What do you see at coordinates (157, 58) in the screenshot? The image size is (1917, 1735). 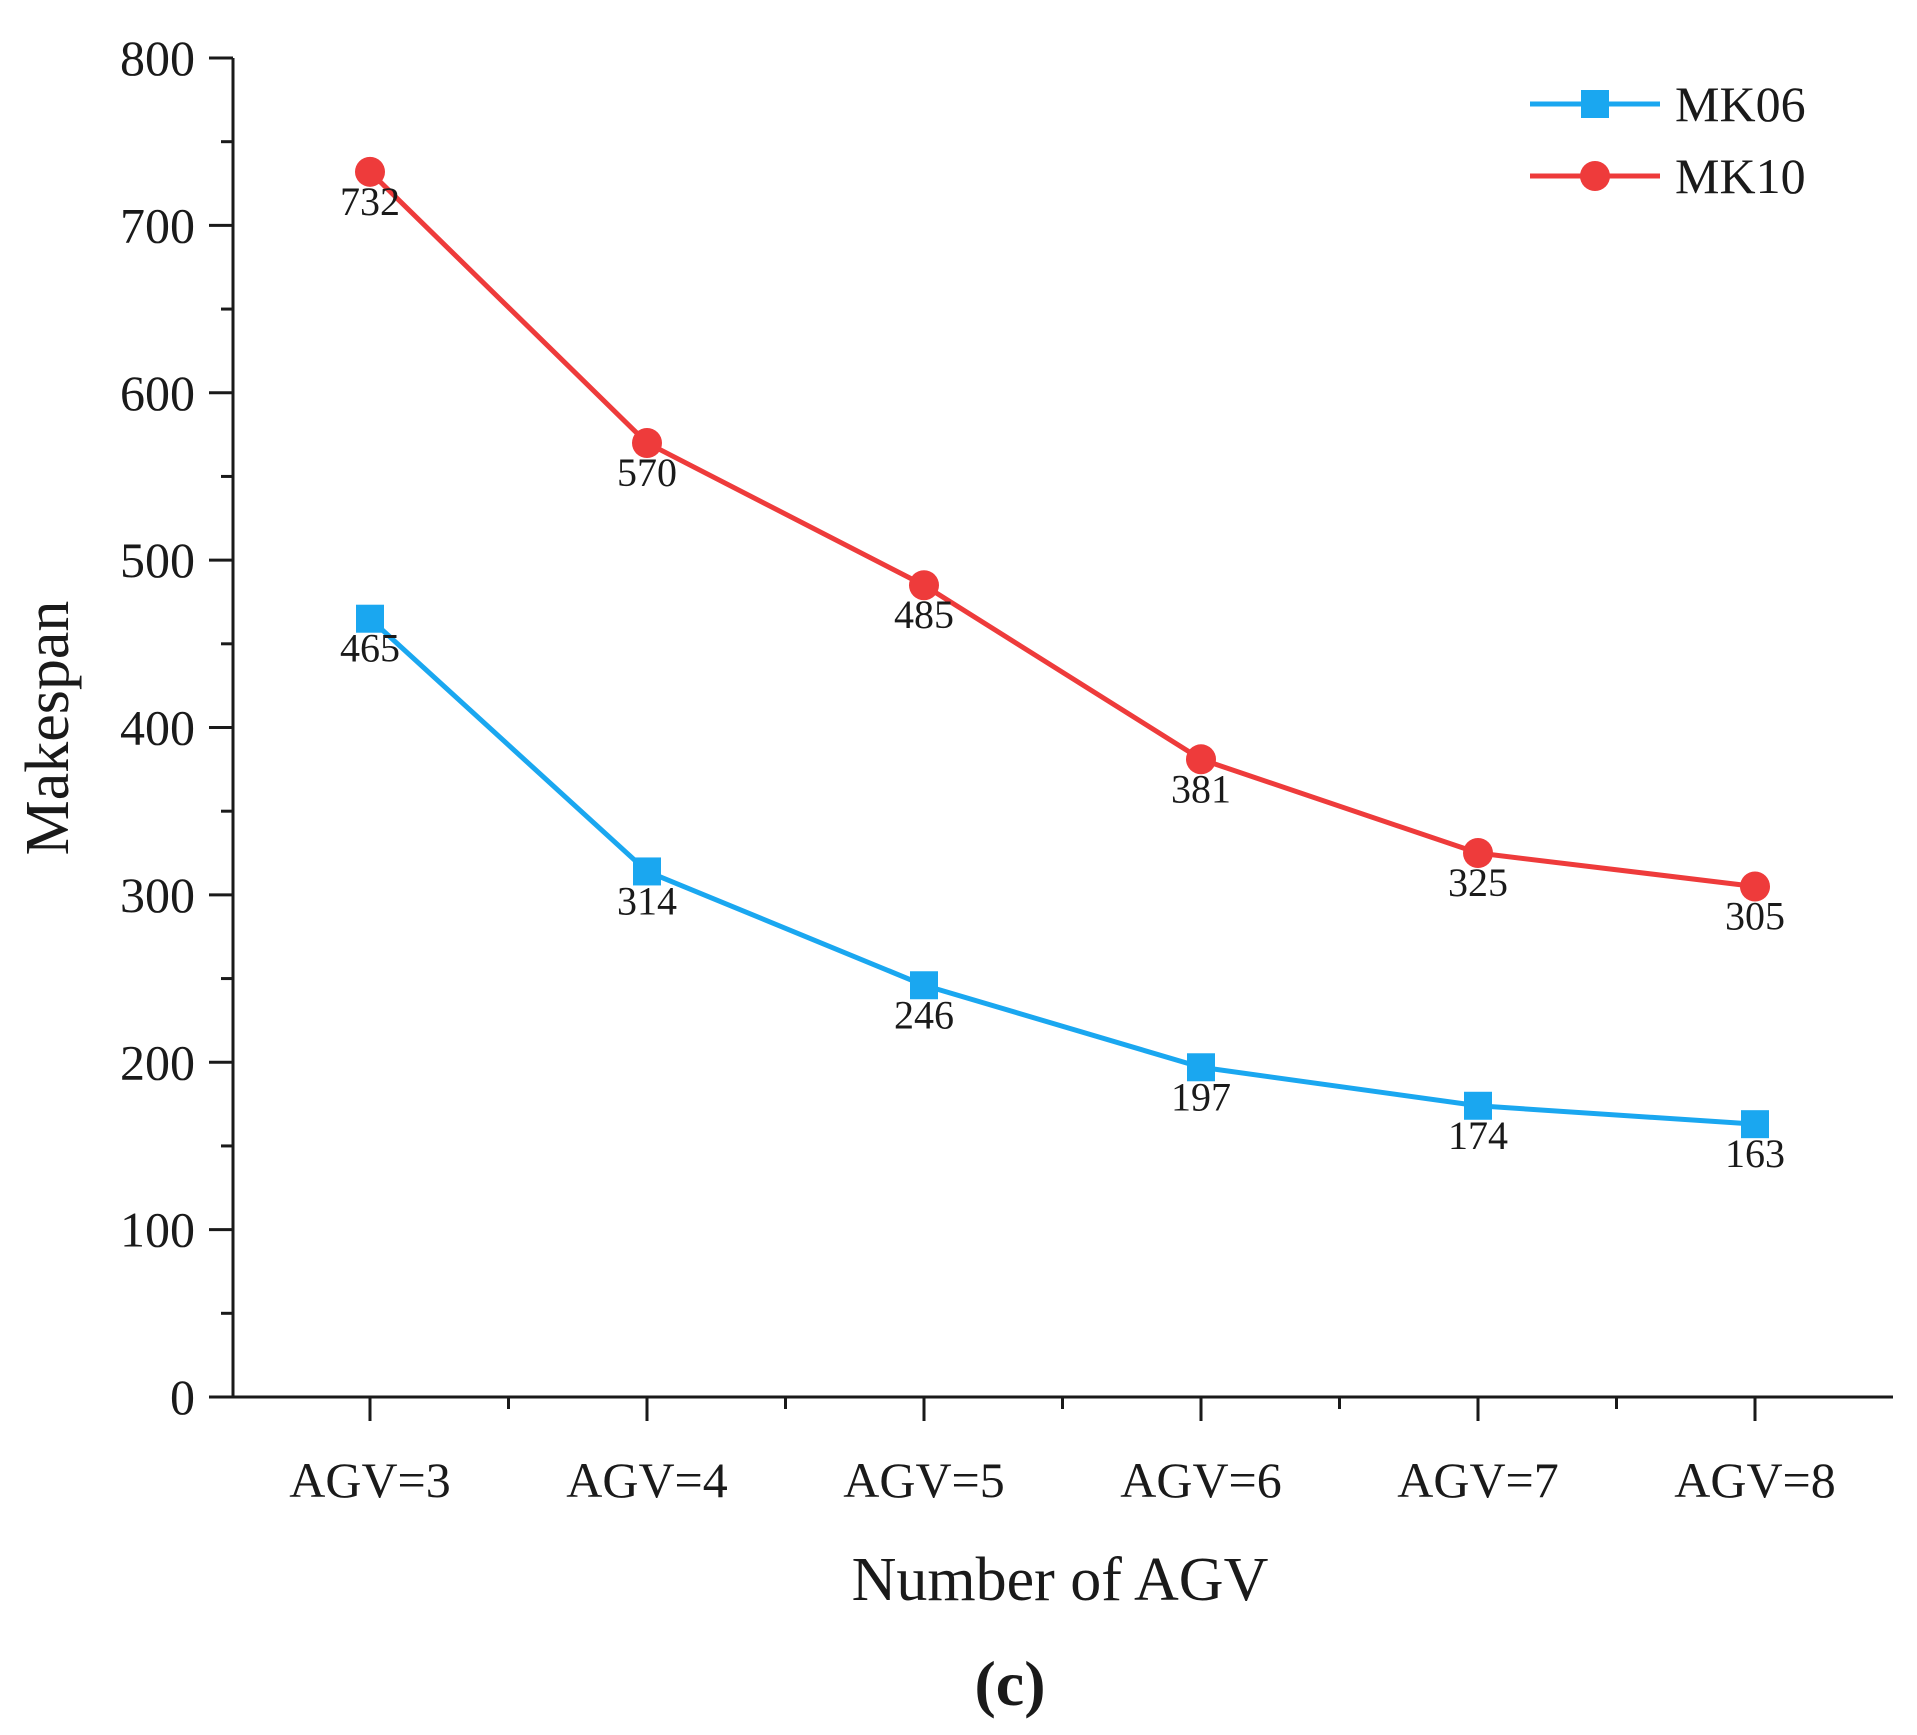 I see `y-tick-label: 800` at bounding box center [157, 58].